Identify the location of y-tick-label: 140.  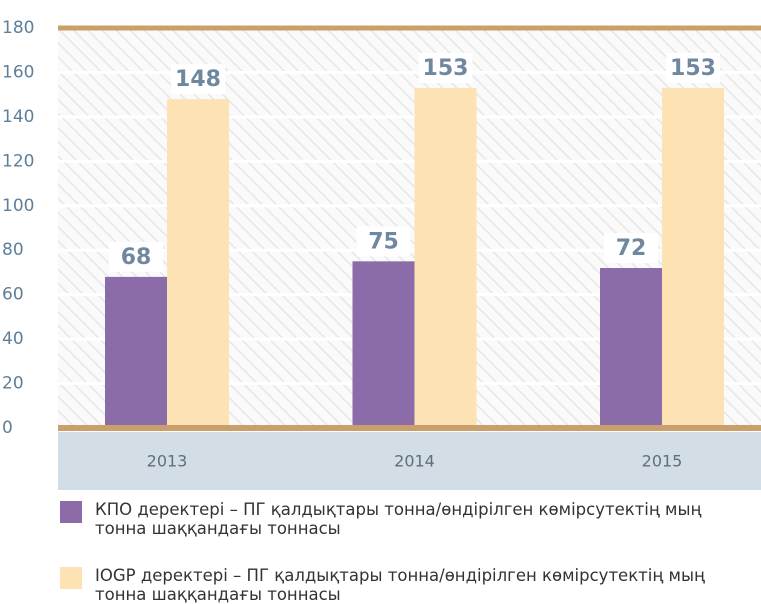
(18, 117).